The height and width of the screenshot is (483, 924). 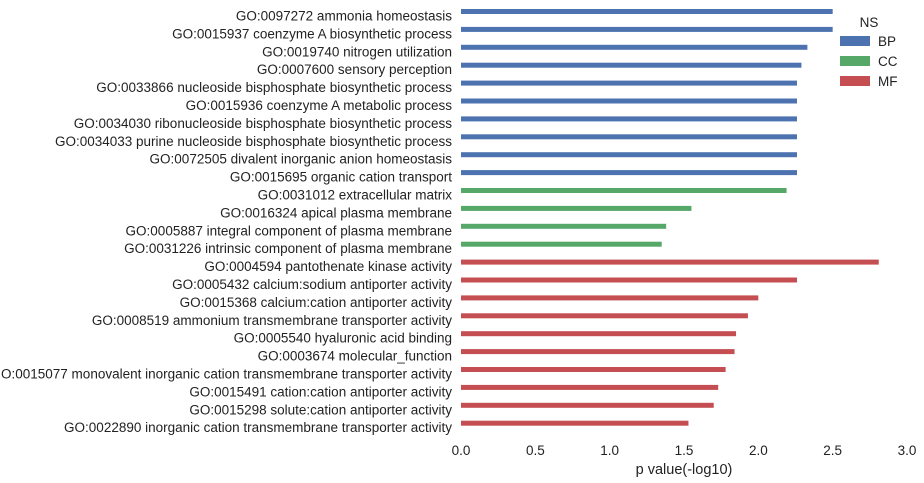 I want to click on x-axis: 0.0 0.5 1.0 1.5 2.0 2.5 3.0, so click(x=684, y=450).